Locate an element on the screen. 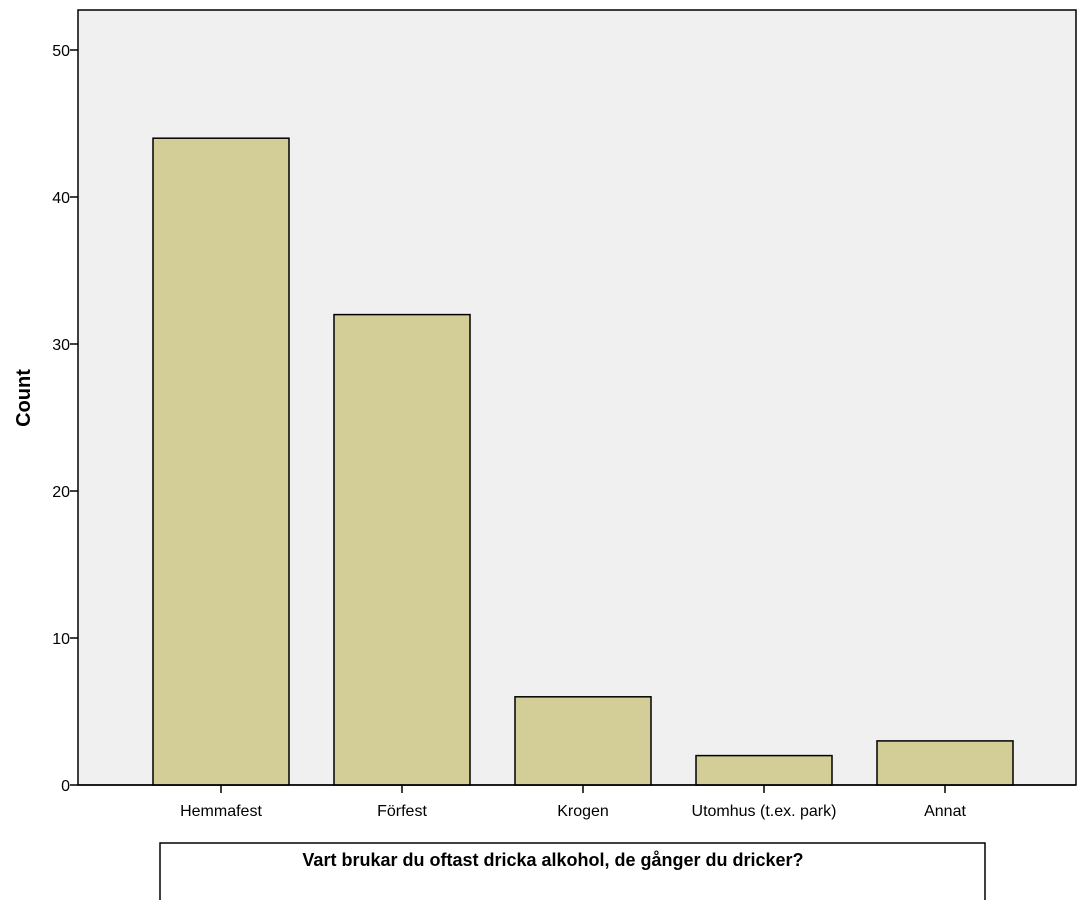 The height and width of the screenshot is (900, 1078). y-tick-label: 30 is located at coordinates (61, 345).